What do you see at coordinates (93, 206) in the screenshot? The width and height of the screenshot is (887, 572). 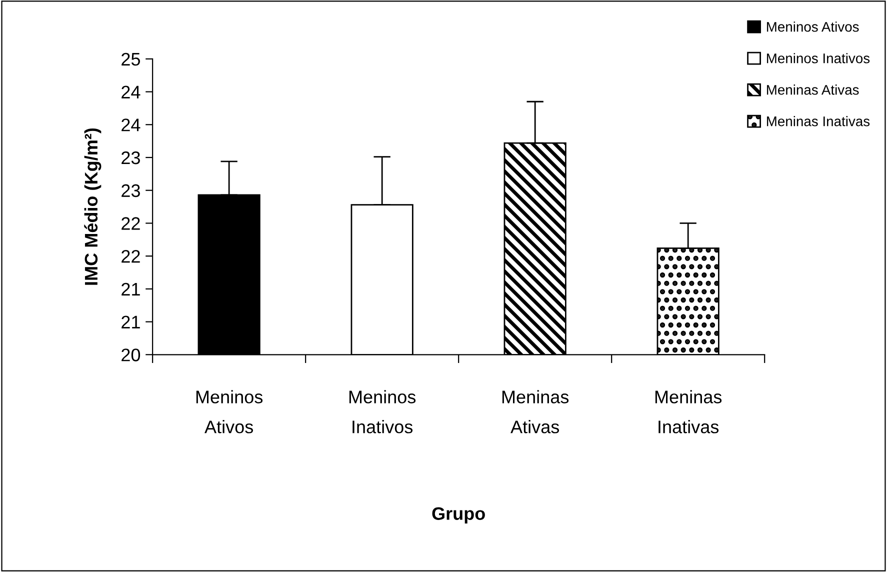 I see `y-axis-title: IMC Médio (Kg/m²)` at bounding box center [93, 206].